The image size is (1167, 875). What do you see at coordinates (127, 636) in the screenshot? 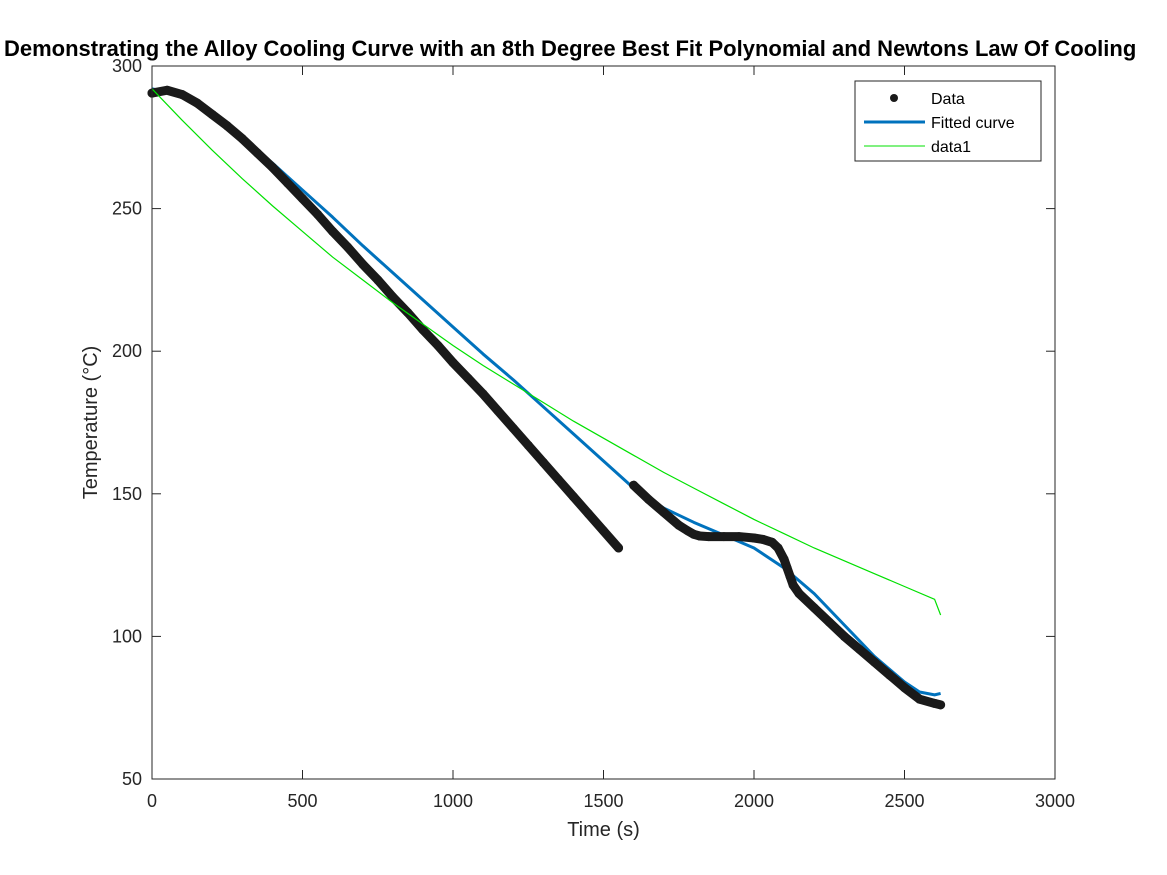
I see `y-tick-label: 100` at bounding box center [127, 636].